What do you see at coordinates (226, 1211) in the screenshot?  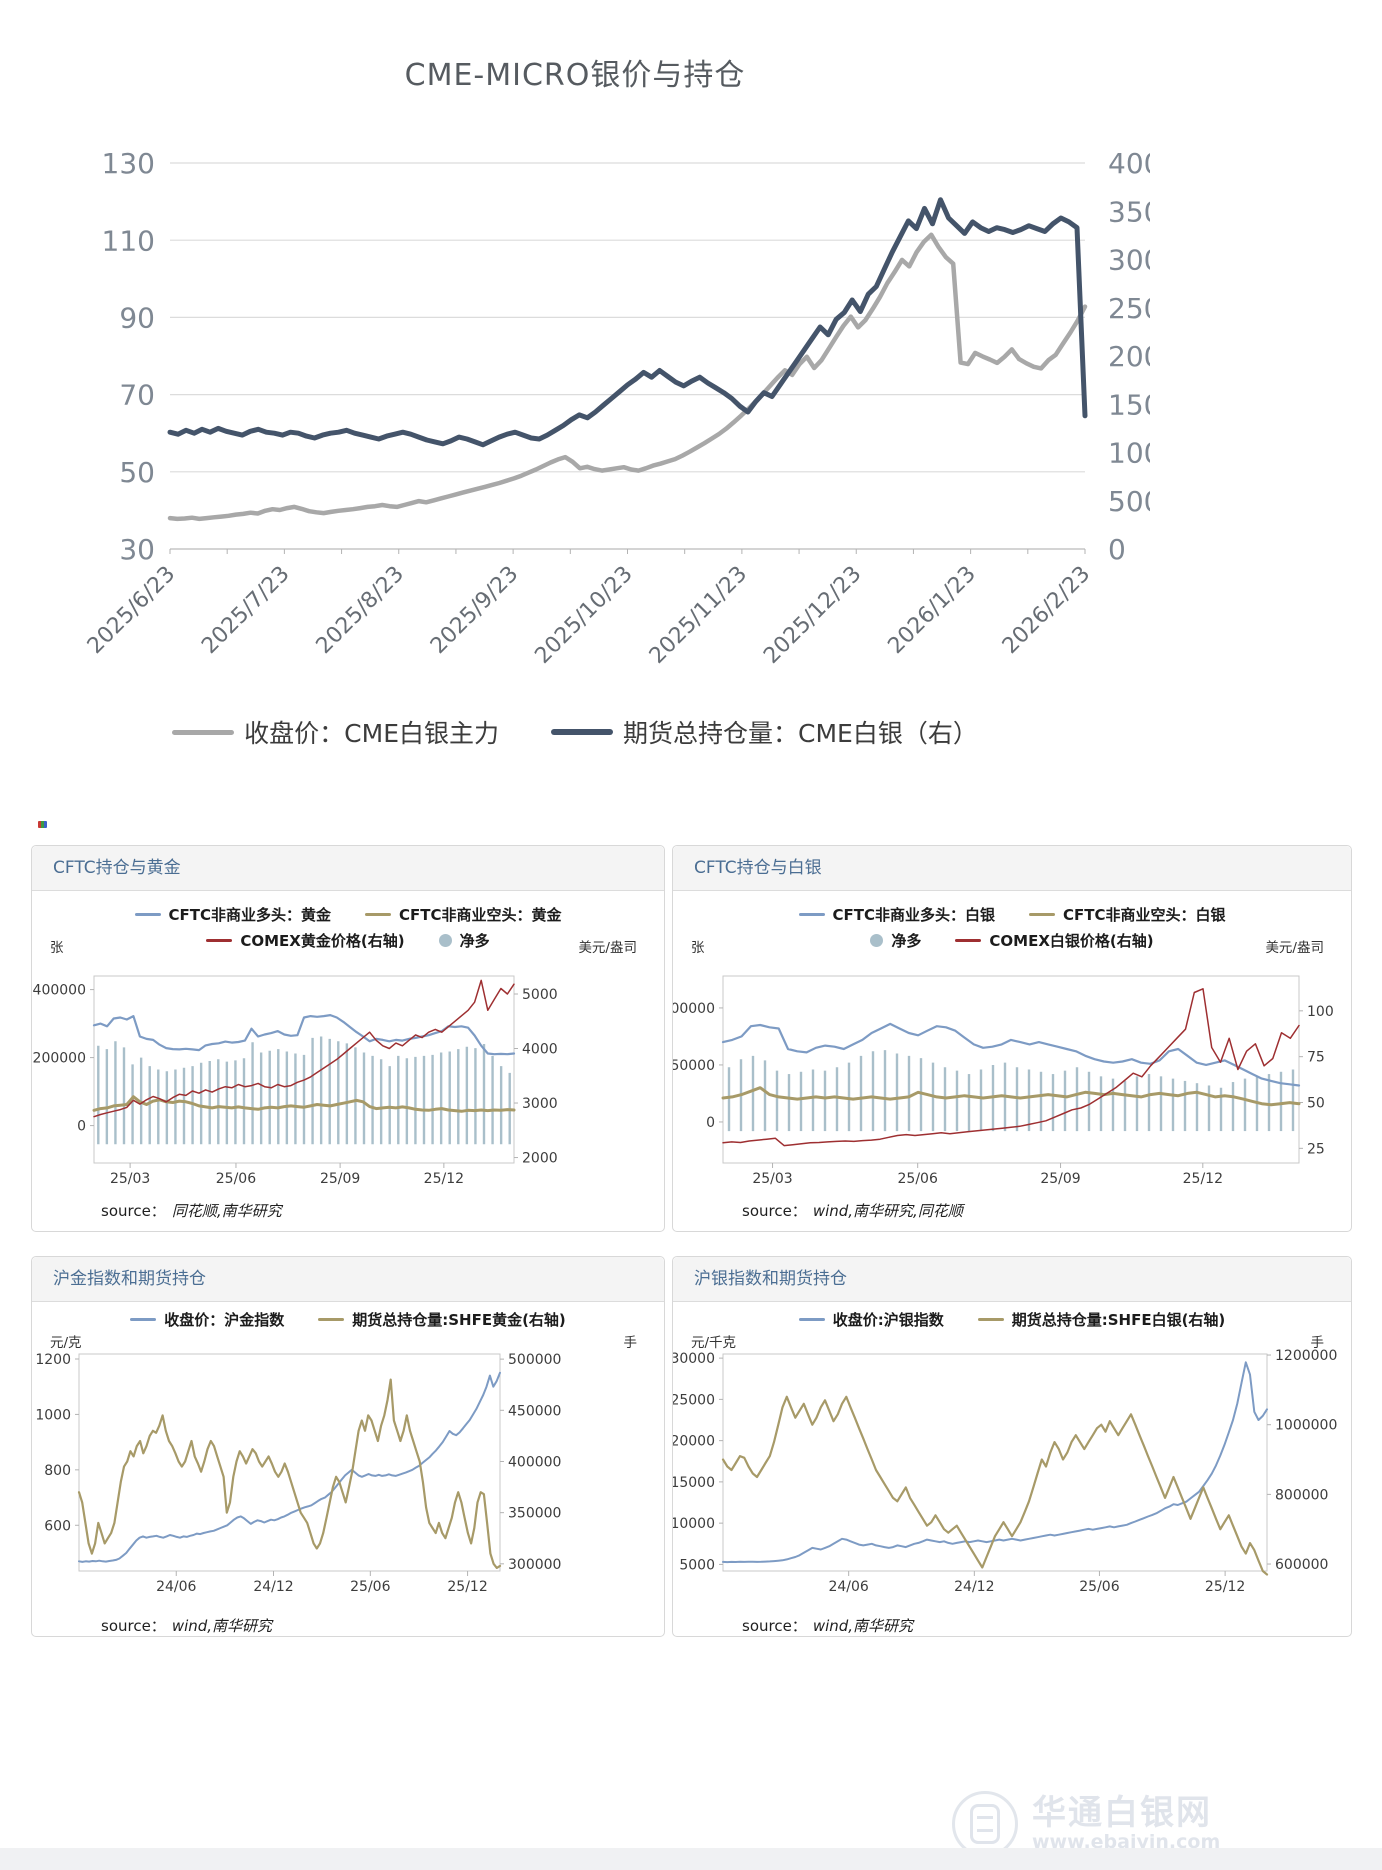 I see `source-value: 同花顺,南华研究` at bounding box center [226, 1211].